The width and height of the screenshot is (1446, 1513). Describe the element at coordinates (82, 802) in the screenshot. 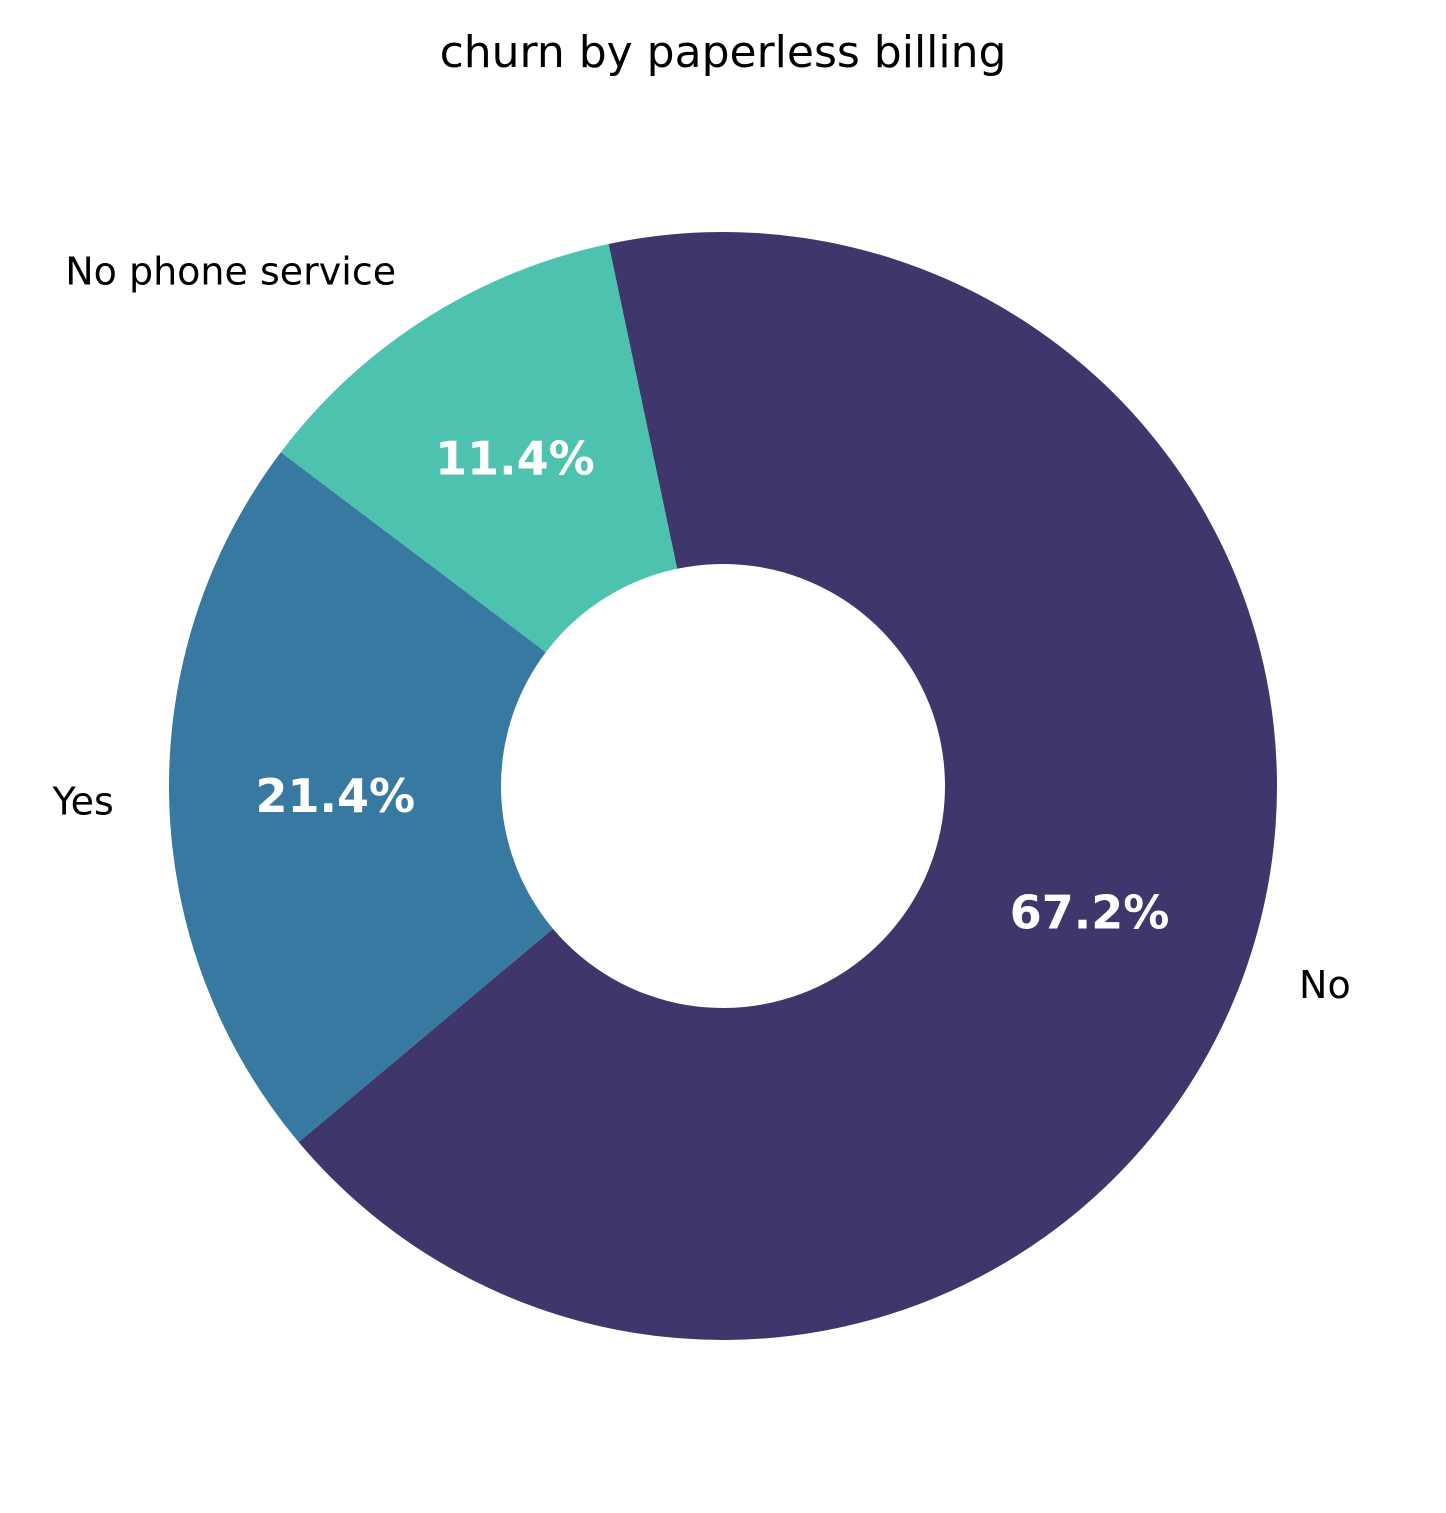

I see `category-label-yes: Yes` at that location.